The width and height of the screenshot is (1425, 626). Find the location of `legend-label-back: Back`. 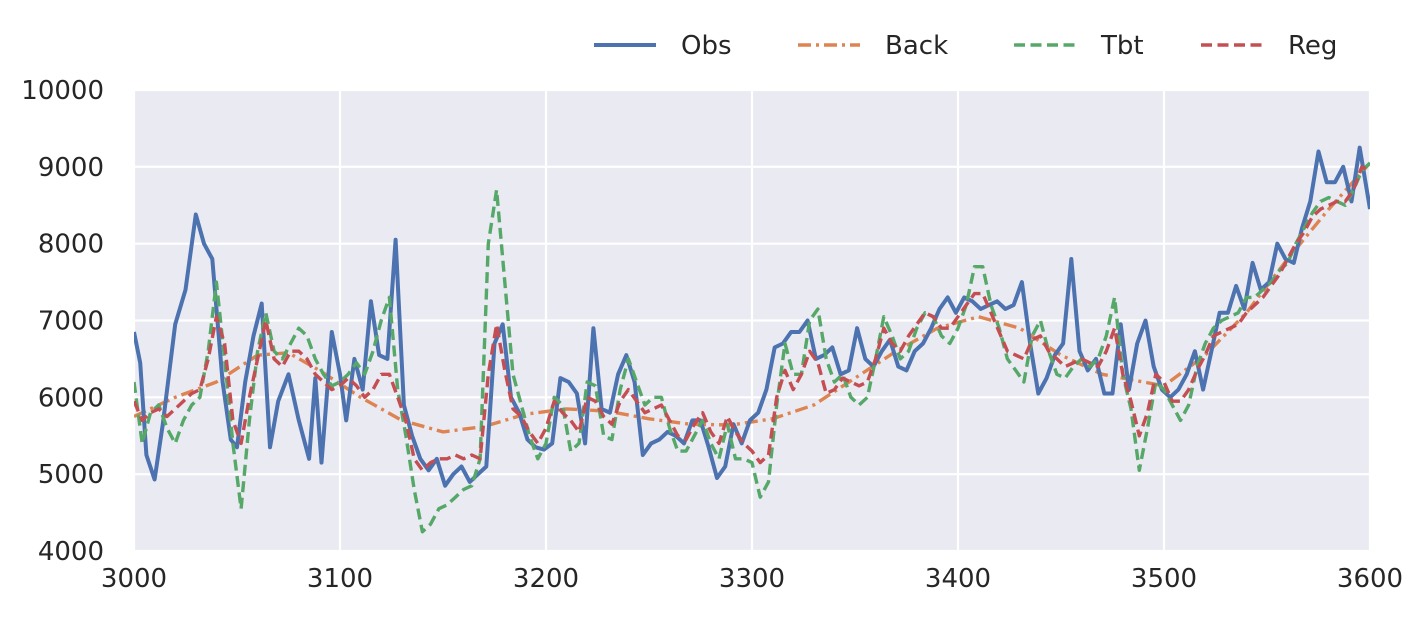

legend-label-back: Back is located at coordinates (916, 46).